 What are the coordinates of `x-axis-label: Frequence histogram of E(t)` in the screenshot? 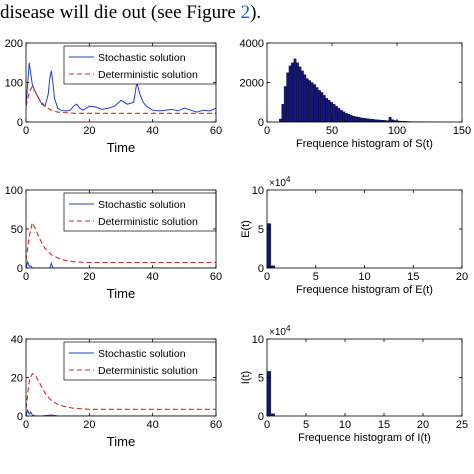 It's located at (364, 290).